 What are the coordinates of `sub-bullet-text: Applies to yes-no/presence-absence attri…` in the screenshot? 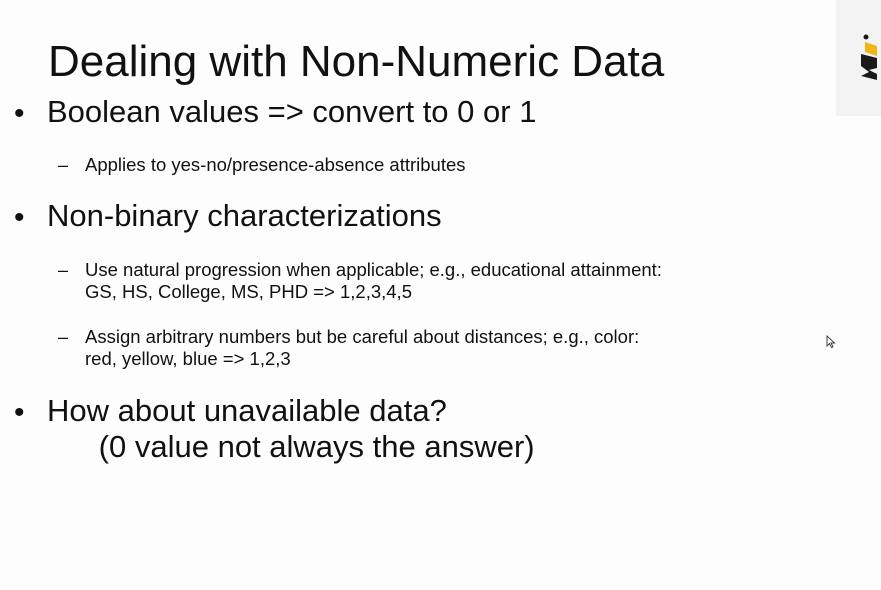 It's located at (275, 164).